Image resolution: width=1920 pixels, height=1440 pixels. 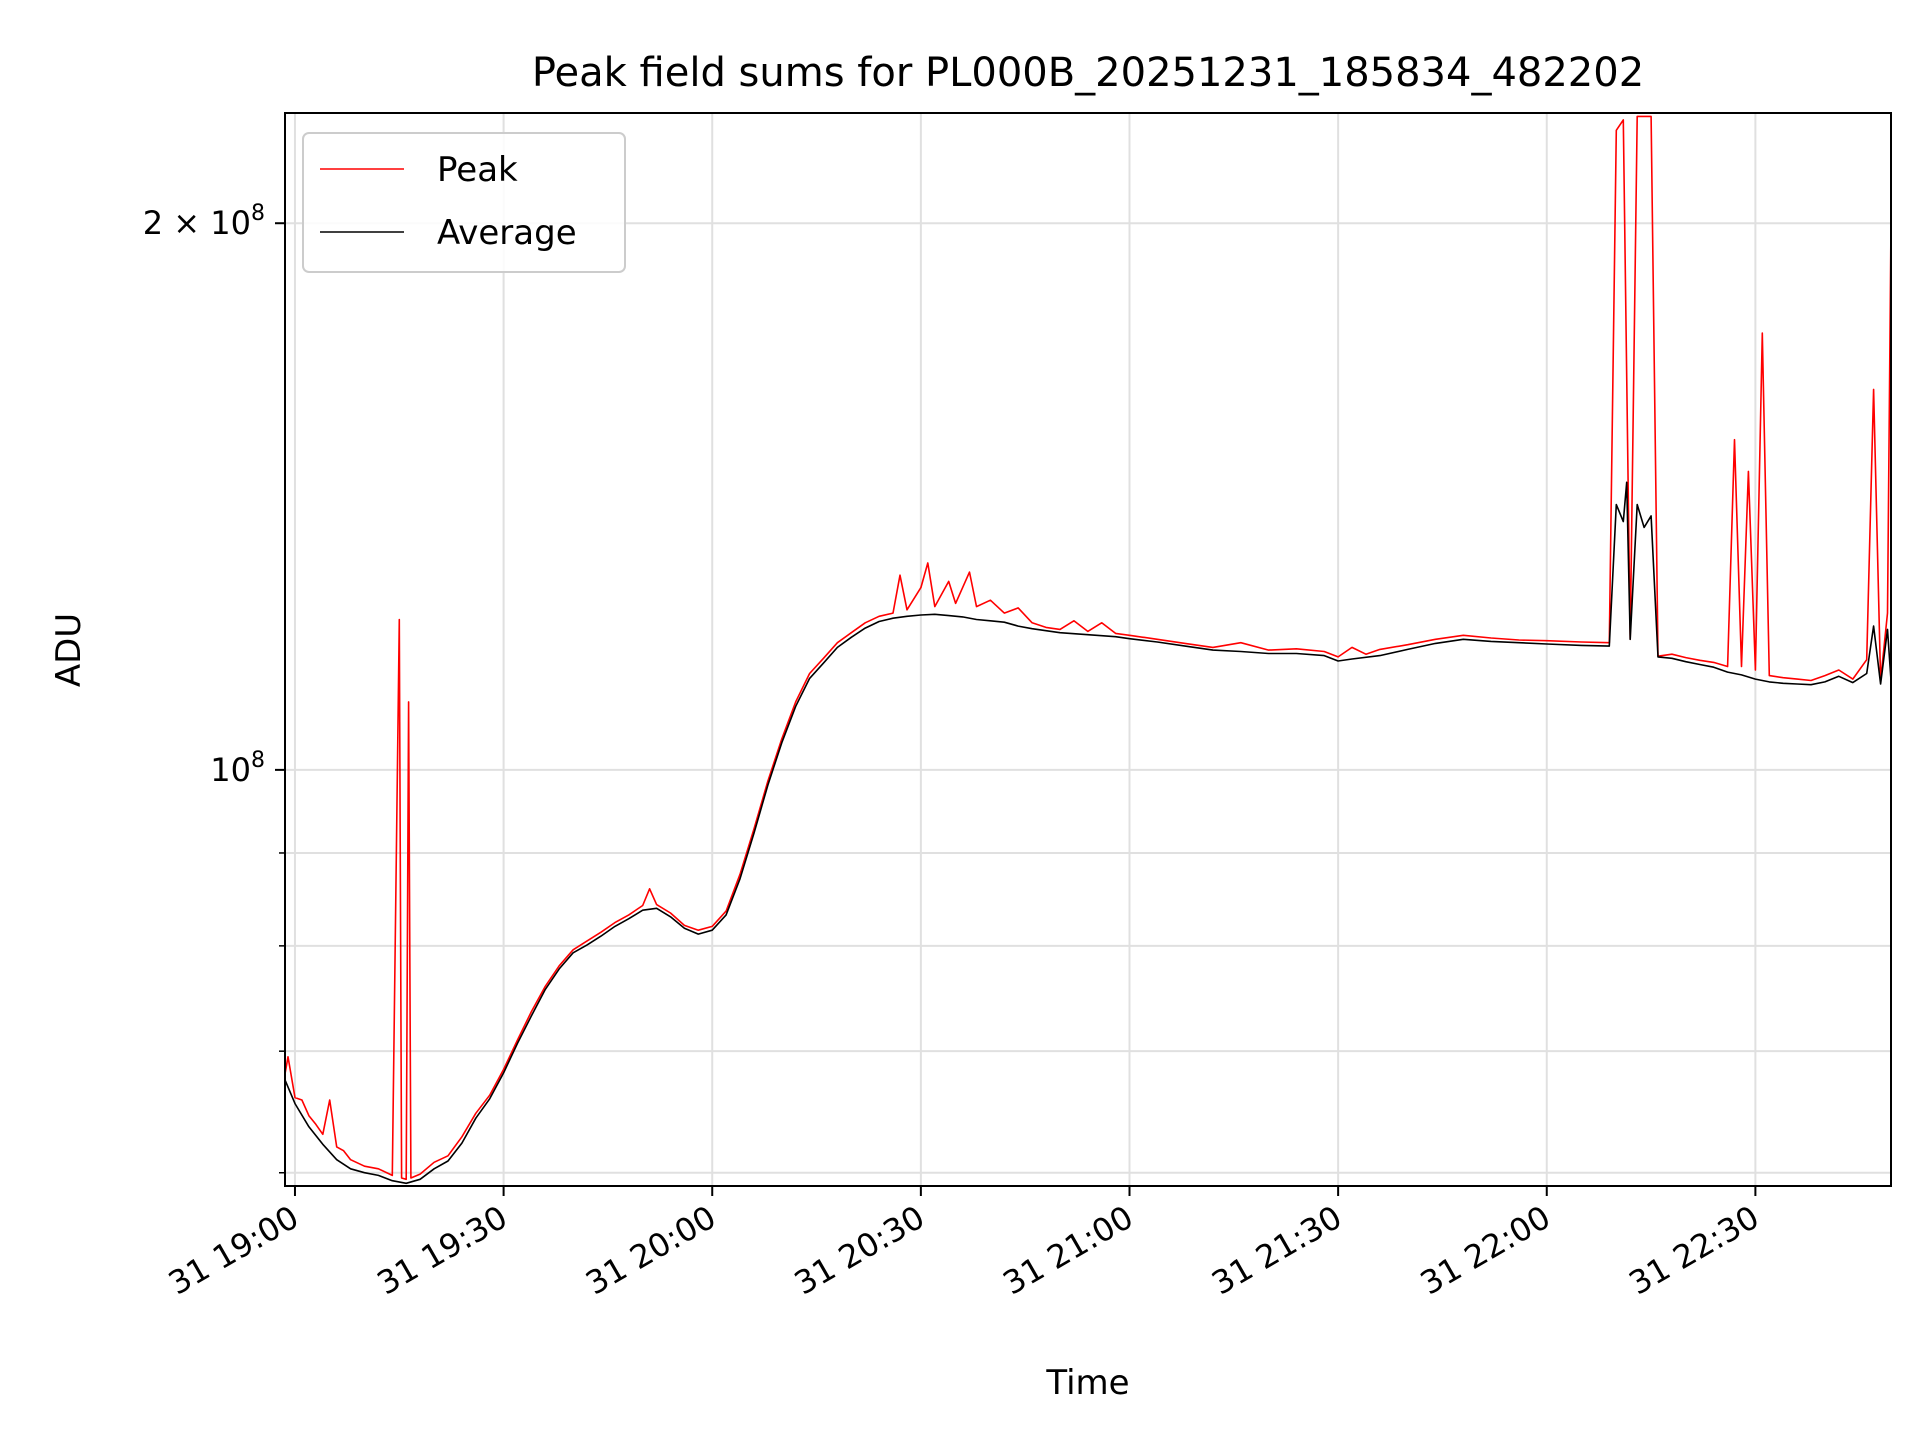 What do you see at coordinates (204, 221) in the screenshot?
I see `y-tick-label: 2 × 108` at bounding box center [204, 221].